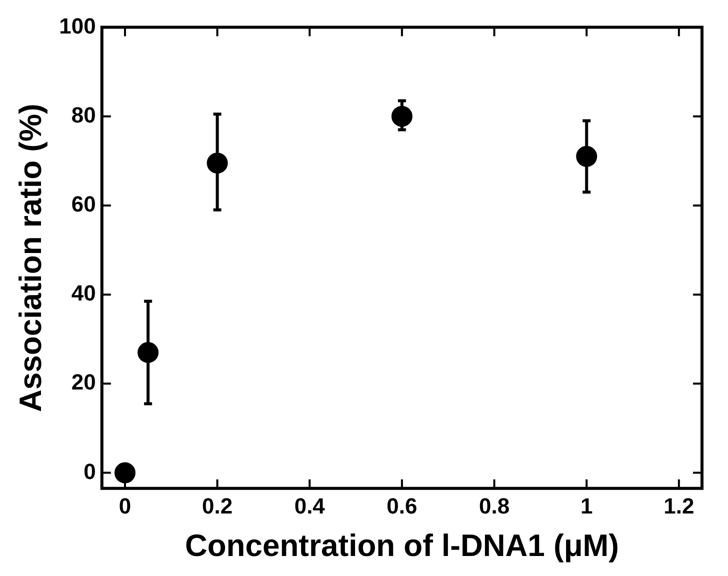 This screenshot has height=576, width=728. What do you see at coordinates (586, 506) in the screenshot?
I see `x-tick-label: 1` at bounding box center [586, 506].